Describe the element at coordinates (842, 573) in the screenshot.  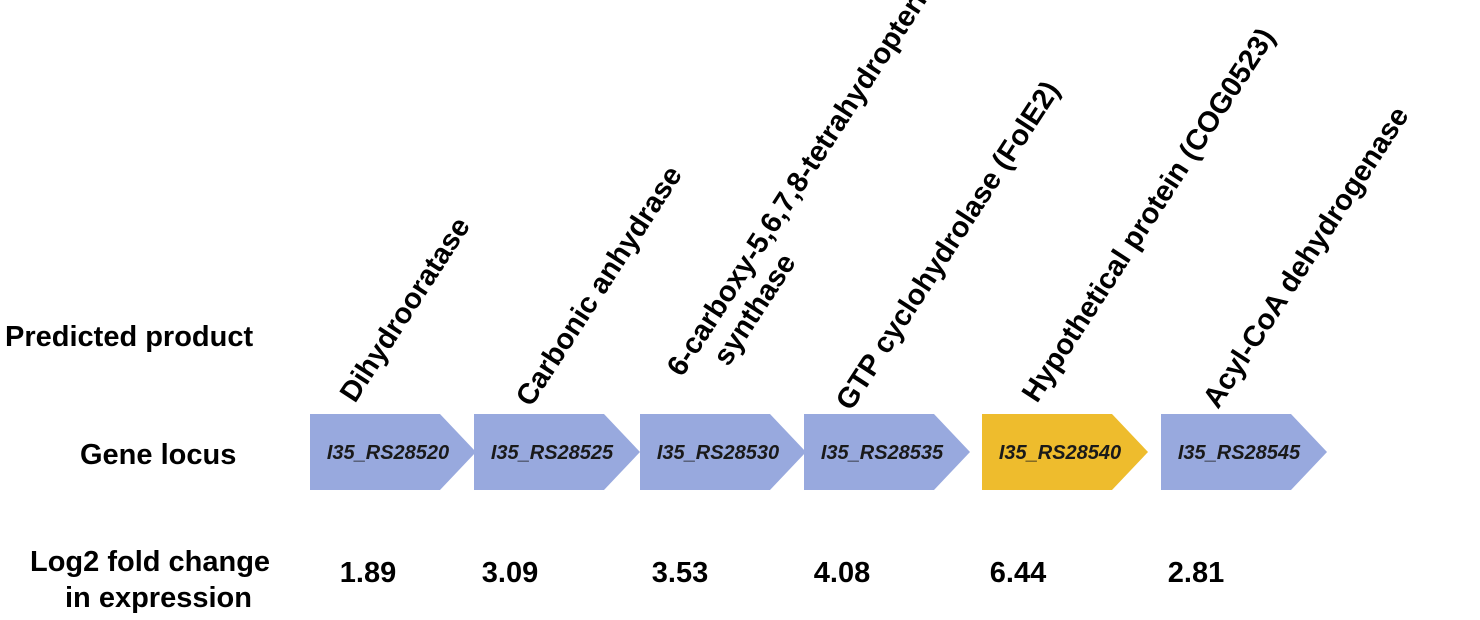
I see `log2-fold-change-value: 4.08` at that location.